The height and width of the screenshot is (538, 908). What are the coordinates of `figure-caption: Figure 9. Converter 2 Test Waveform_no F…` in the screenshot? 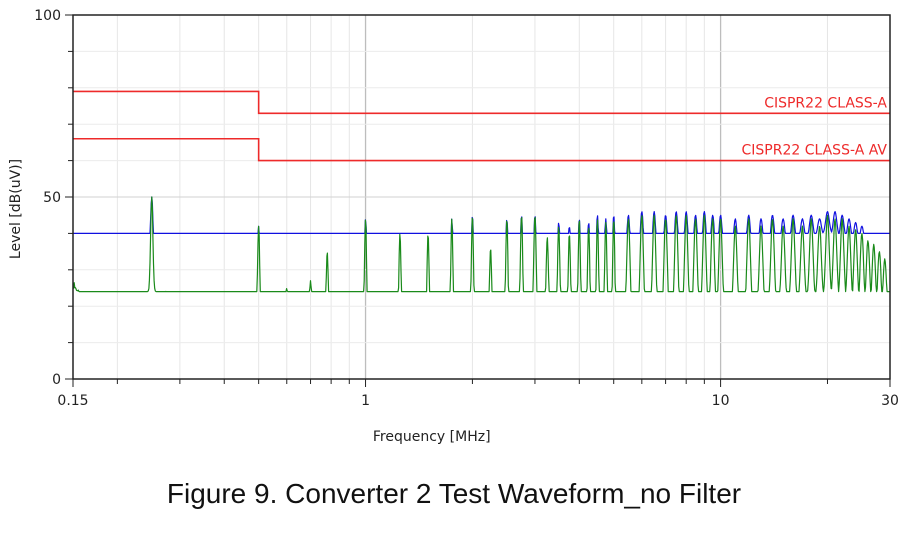 It's located at (454, 493).